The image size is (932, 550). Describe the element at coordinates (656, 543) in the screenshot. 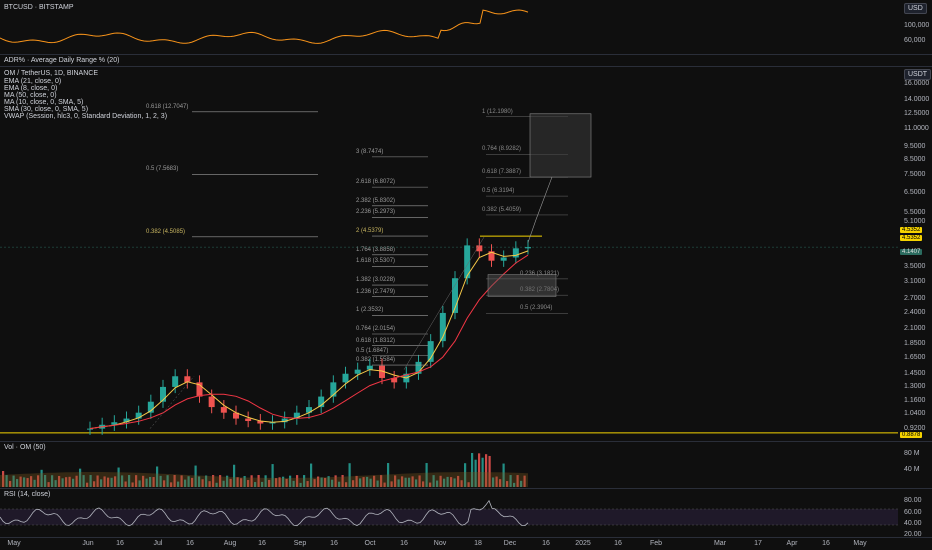

I see `time-axis-tick: Feb` at that location.